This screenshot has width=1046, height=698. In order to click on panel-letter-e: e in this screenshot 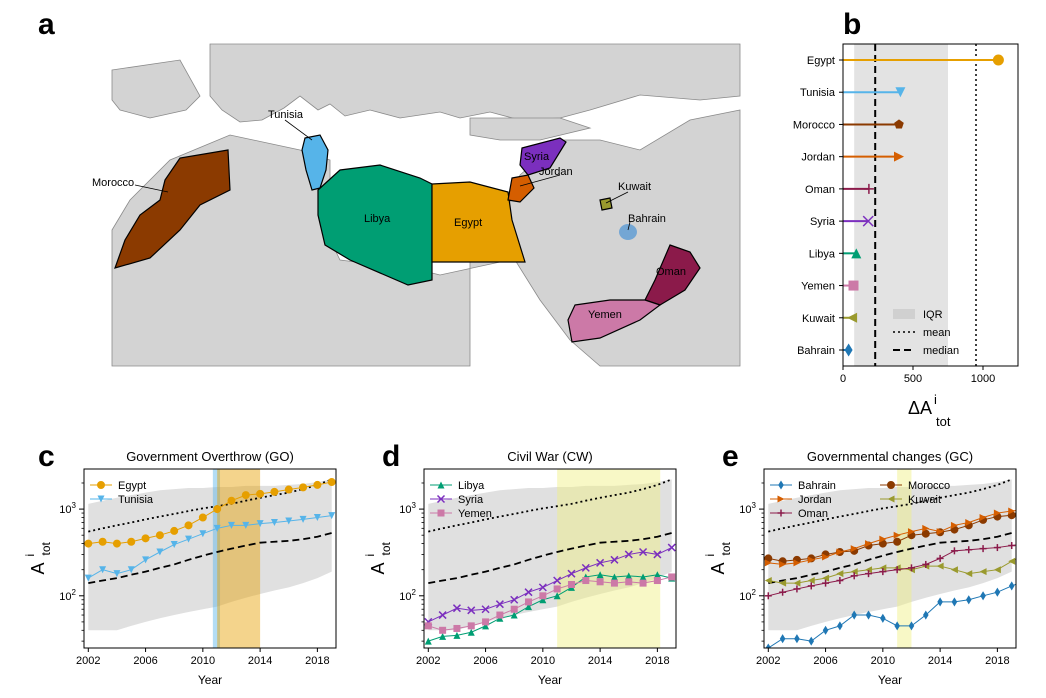, I will do `click(730, 456)`.